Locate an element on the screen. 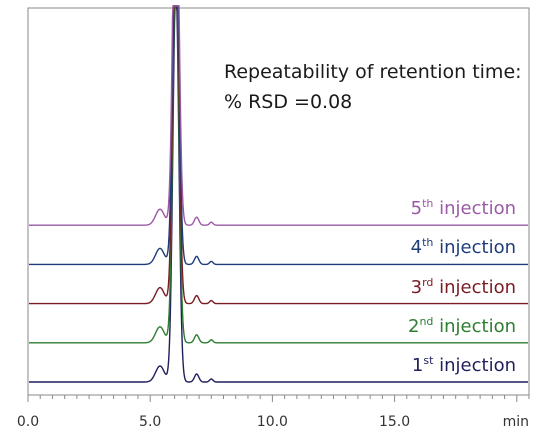 Image resolution: width=550 pixels, height=438 pixels. x-axis: 0.0 5.0 10.0 15.0 is located at coordinates (273, 412).